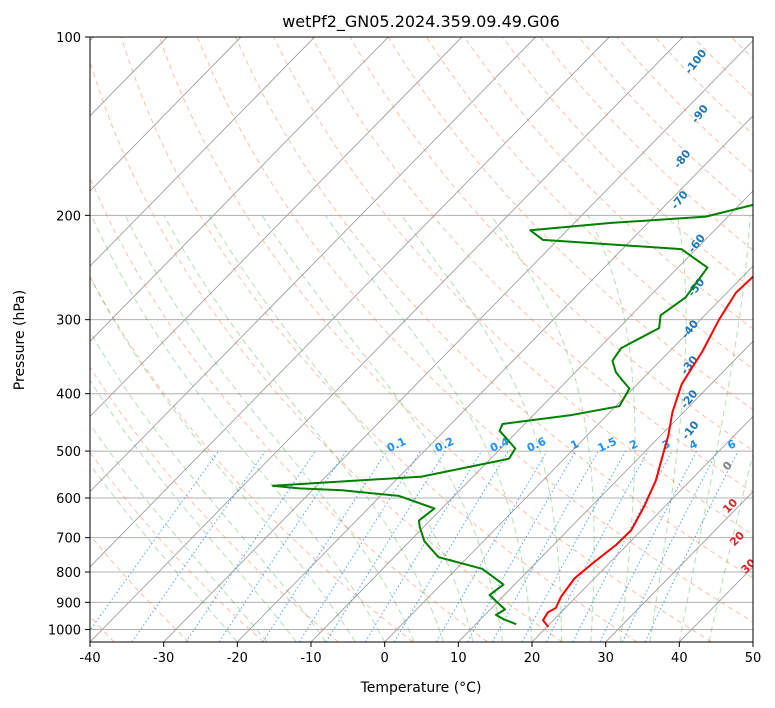 The image size is (775, 708). Describe the element at coordinates (730, 506) in the screenshot. I see `moist-adiabat-label: 10` at that location.